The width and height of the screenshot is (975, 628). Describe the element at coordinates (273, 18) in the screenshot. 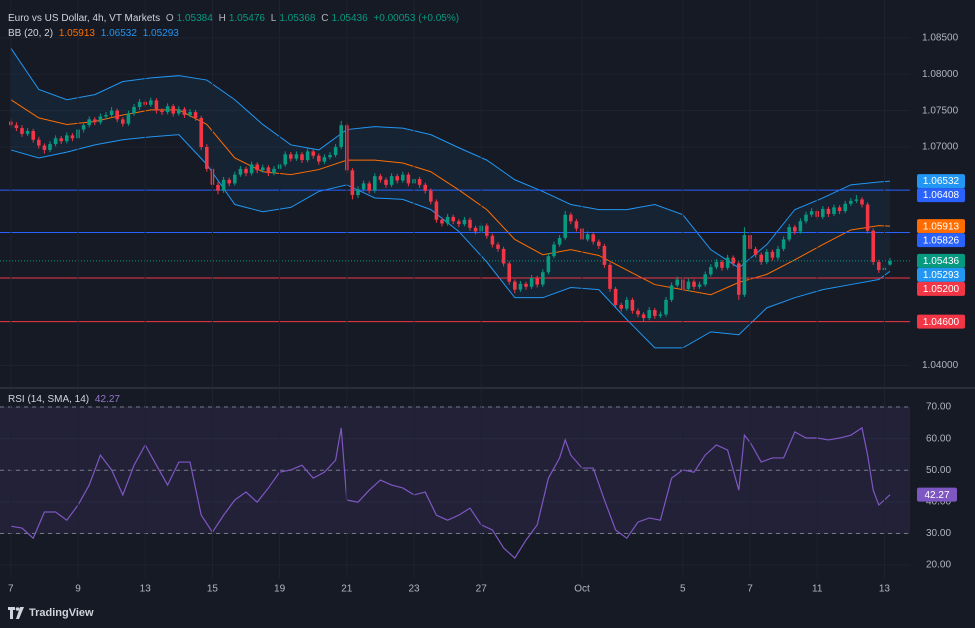

I see `ohlc-key: L` at that location.